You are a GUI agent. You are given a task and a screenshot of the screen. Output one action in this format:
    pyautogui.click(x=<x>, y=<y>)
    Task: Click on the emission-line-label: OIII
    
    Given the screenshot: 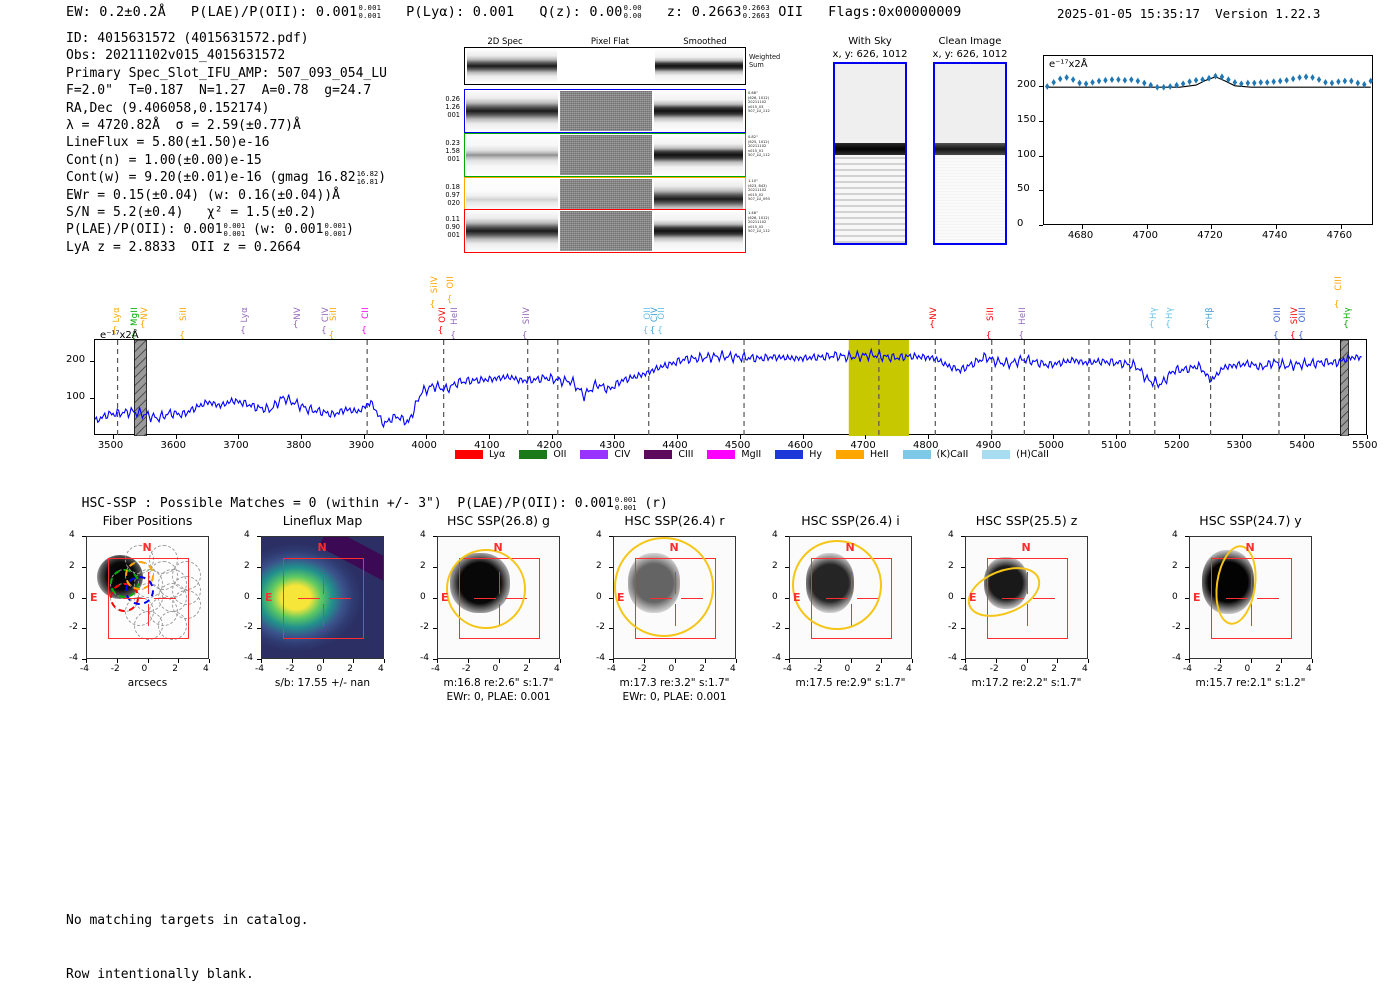 What is the action you would take?
    pyautogui.click(x=1277, y=315)
    